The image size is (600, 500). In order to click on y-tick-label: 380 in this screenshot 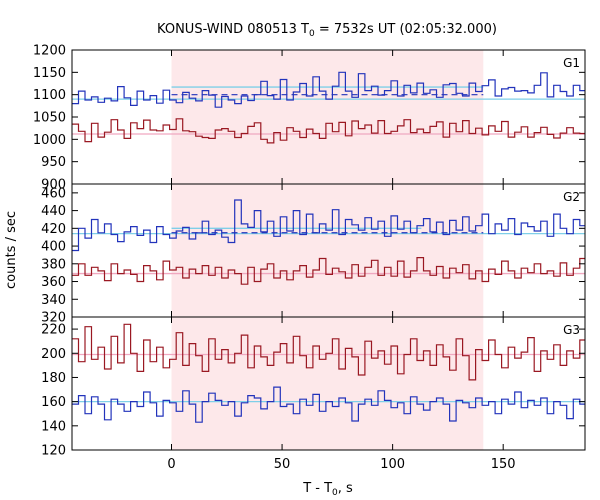, I will do `click(53, 264)`.